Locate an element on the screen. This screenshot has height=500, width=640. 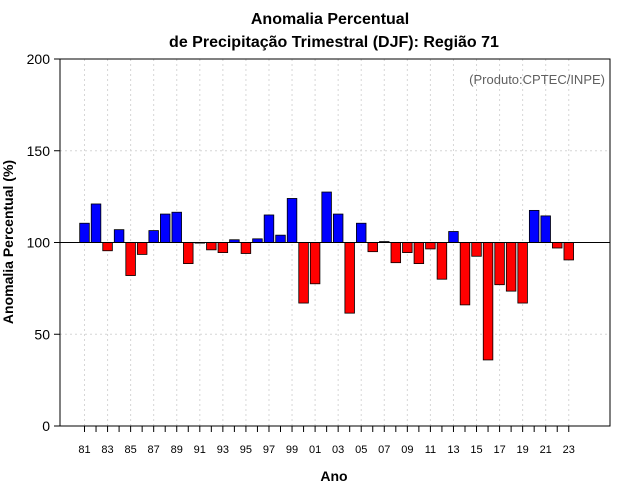
x-tick-label: 91 is located at coordinates (200, 450).